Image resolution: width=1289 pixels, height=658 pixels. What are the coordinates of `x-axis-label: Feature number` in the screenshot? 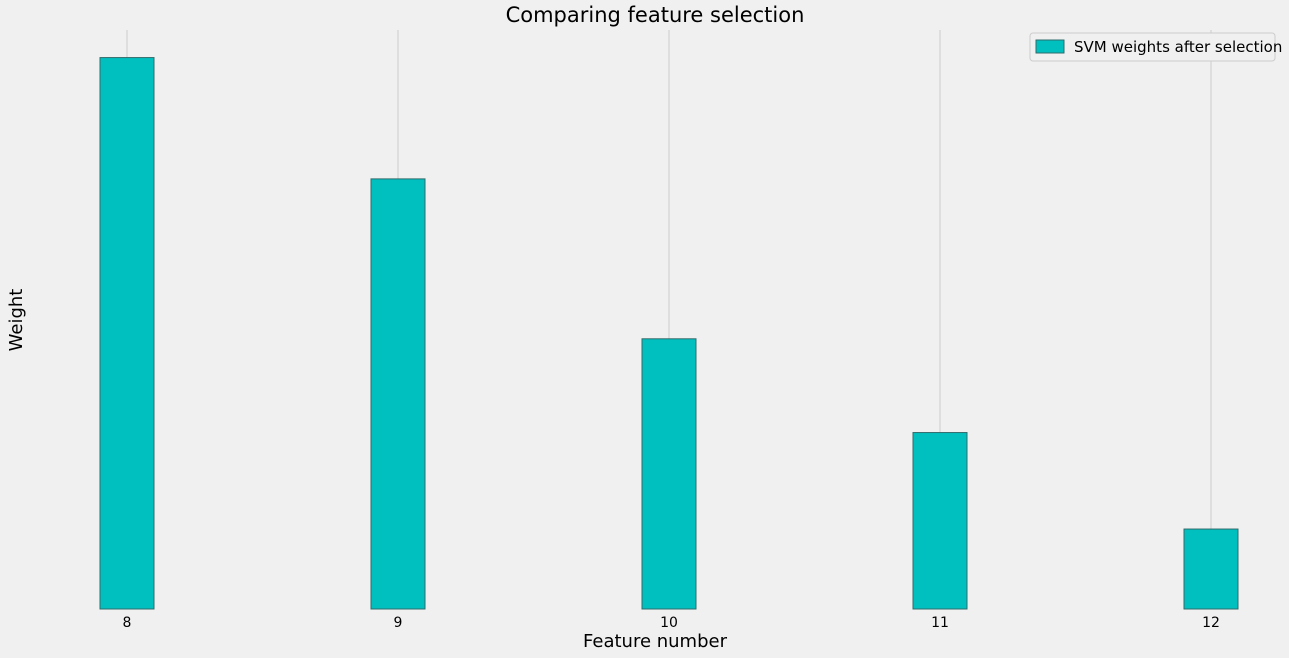 It's located at (655, 641).